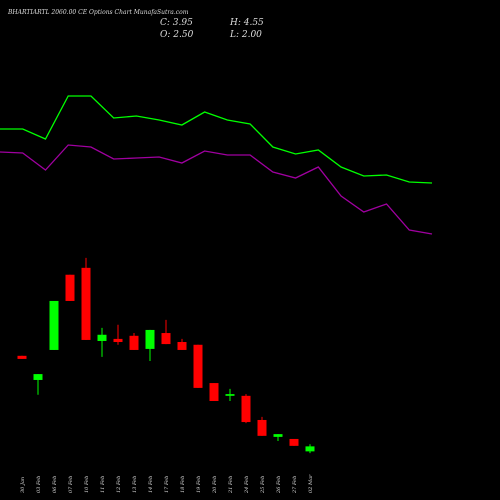 This screenshot has height=500, width=500. I want to click on x-tick-label: 02 Mar, so click(311, 483).